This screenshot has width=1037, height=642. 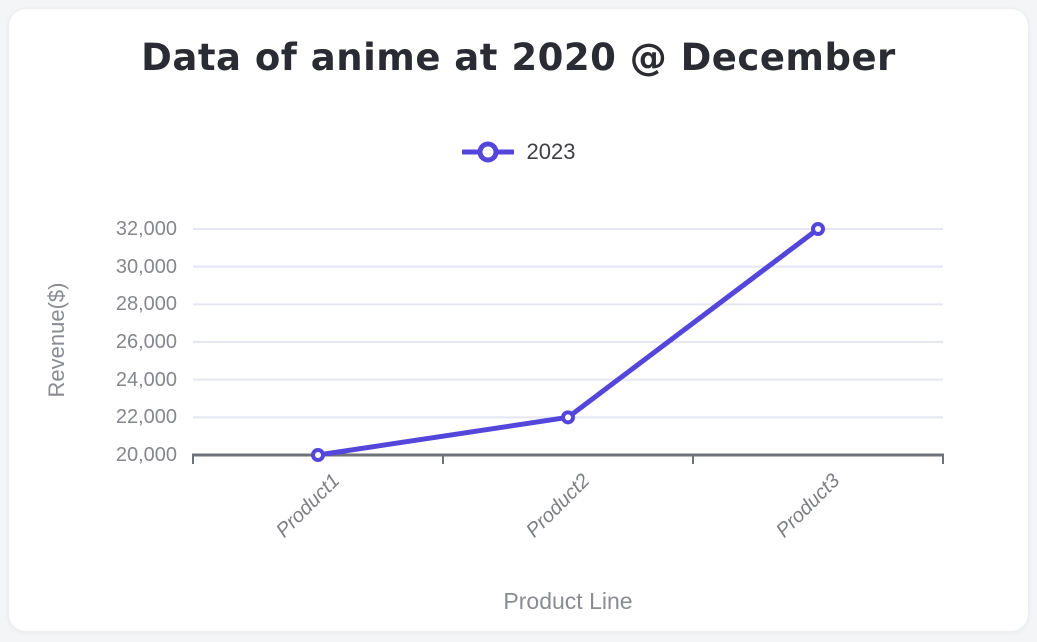 What do you see at coordinates (518, 57) in the screenshot?
I see `chart-title: Data of anime at 2020 @ December` at bounding box center [518, 57].